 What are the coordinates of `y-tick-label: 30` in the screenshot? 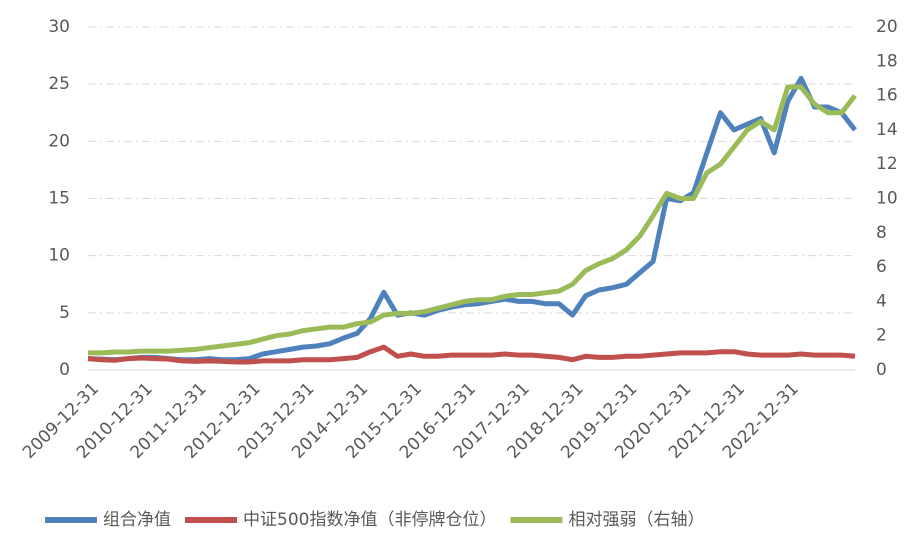 It's located at (59, 27).